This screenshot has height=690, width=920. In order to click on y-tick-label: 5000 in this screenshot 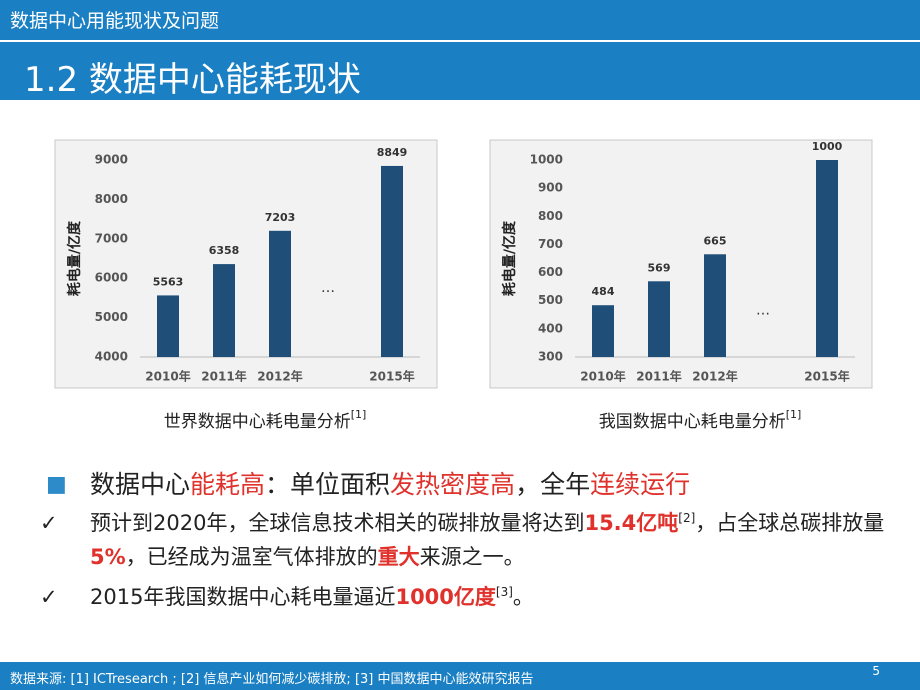, I will do `click(111, 317)`.